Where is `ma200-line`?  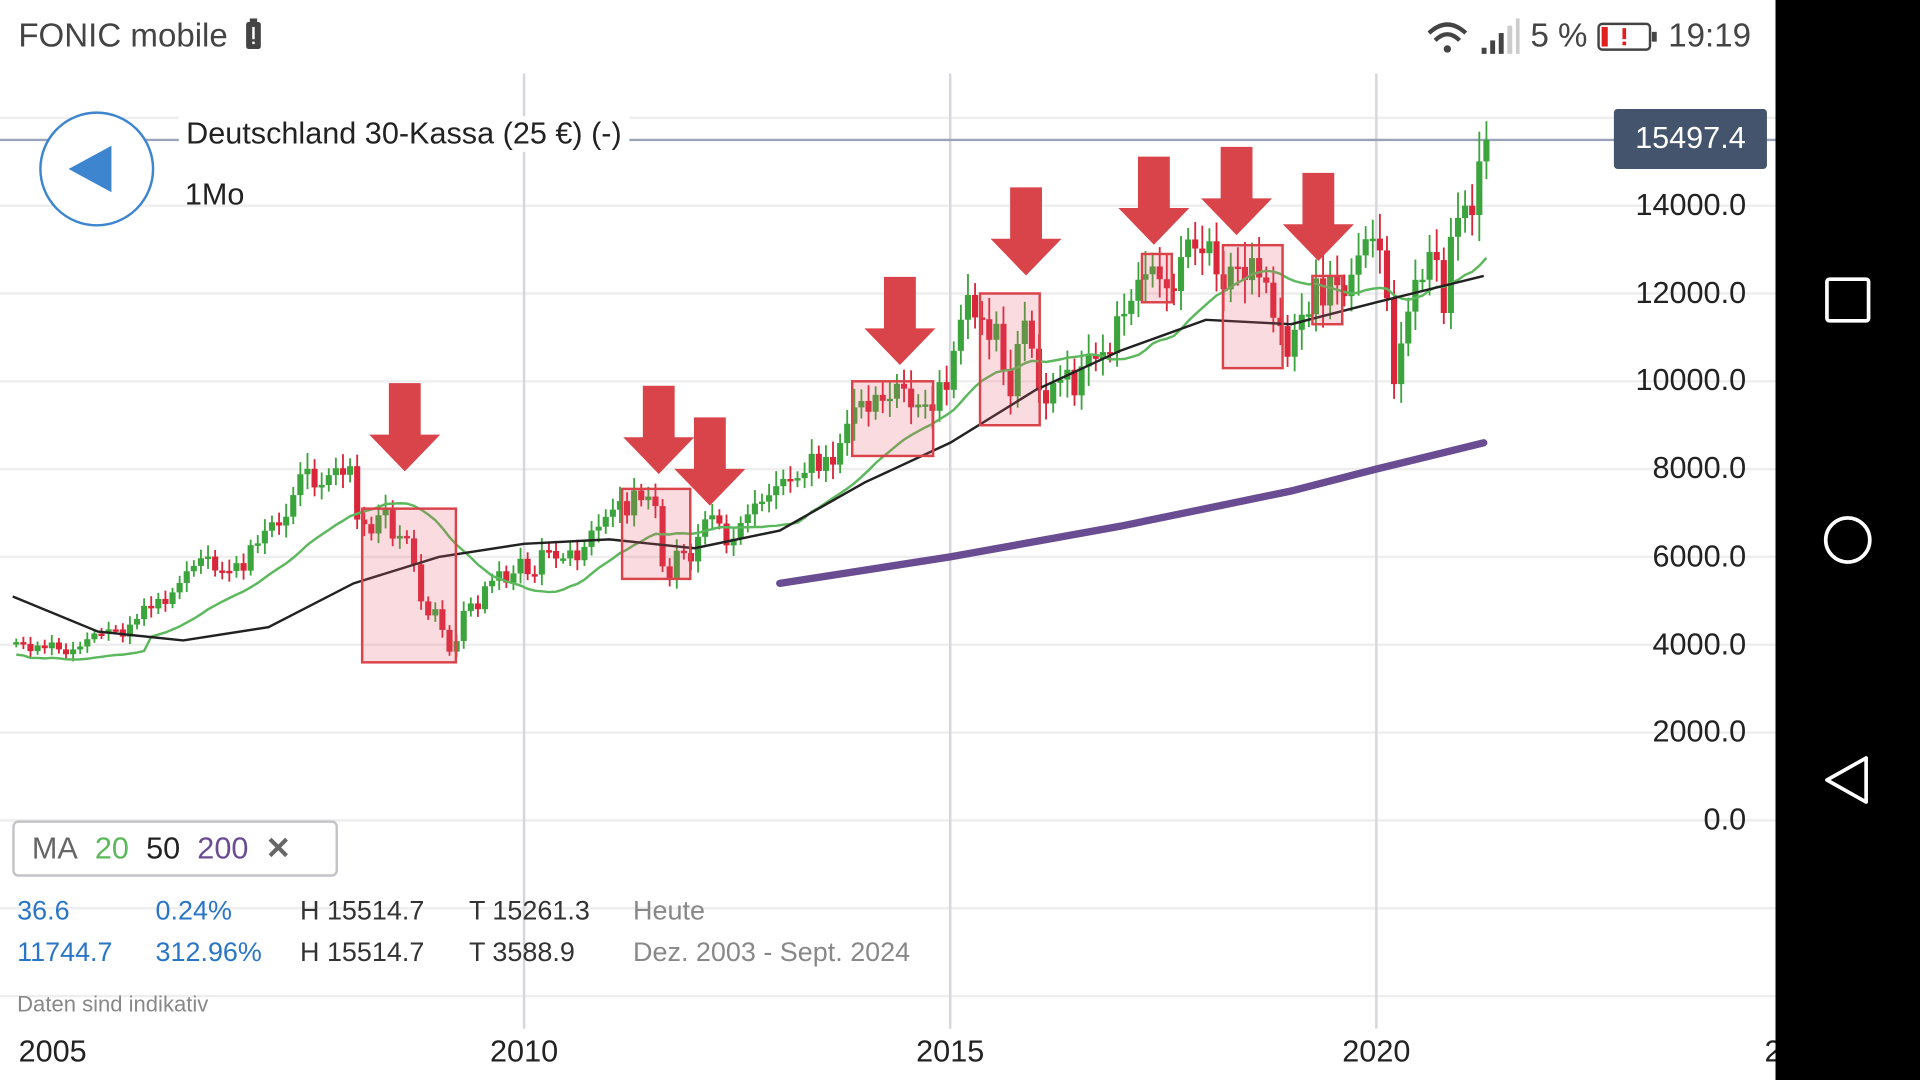 ma200-line is located at coordinates (1132, 513).